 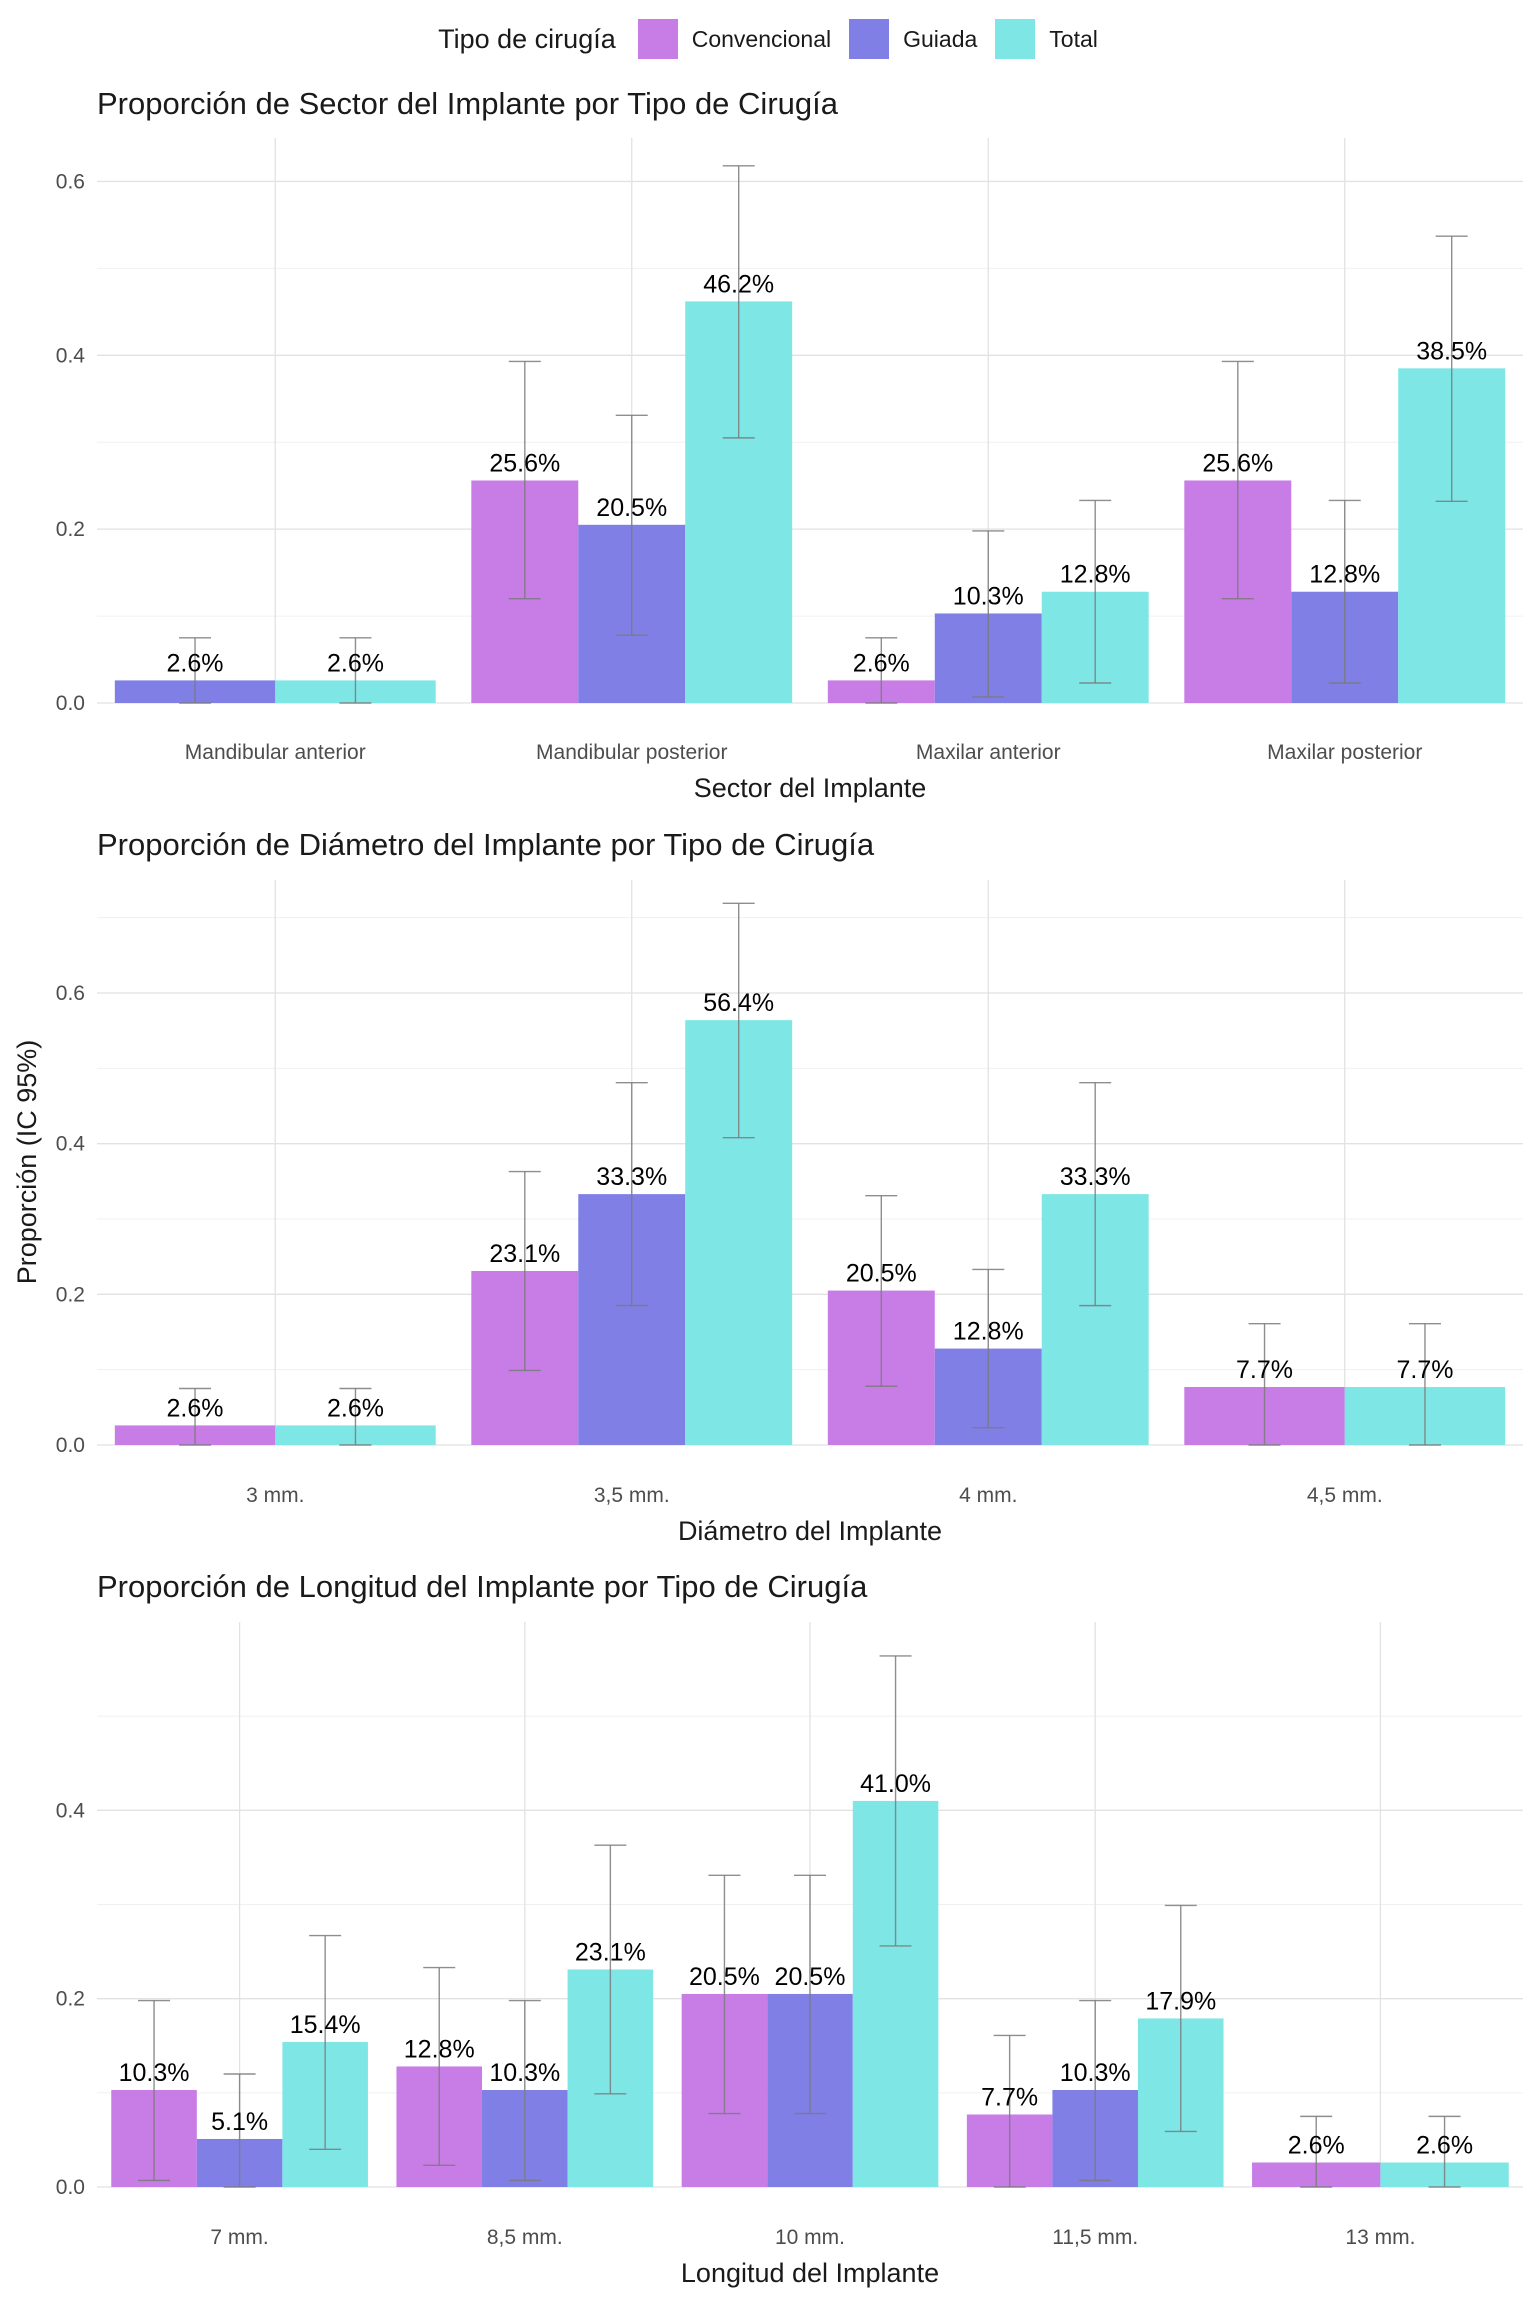 What do you see at coordinates (761, 38) in the screenshot?
I see `legend-label-convencional: Convencional` at bounding box center [761, 38].